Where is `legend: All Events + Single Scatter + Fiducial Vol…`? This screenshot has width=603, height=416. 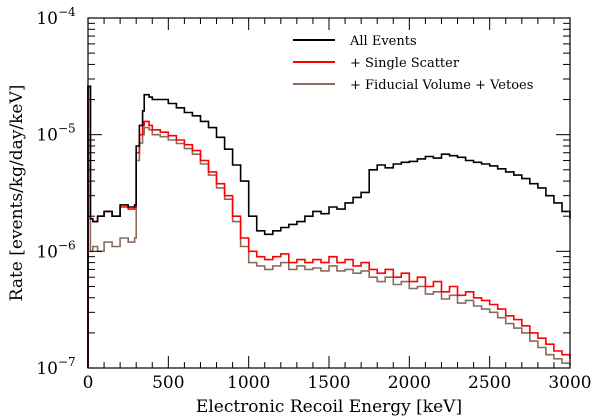
legend: All Events + Single Scatter + Fiducial Vol… is located at coordinates (413, 63).